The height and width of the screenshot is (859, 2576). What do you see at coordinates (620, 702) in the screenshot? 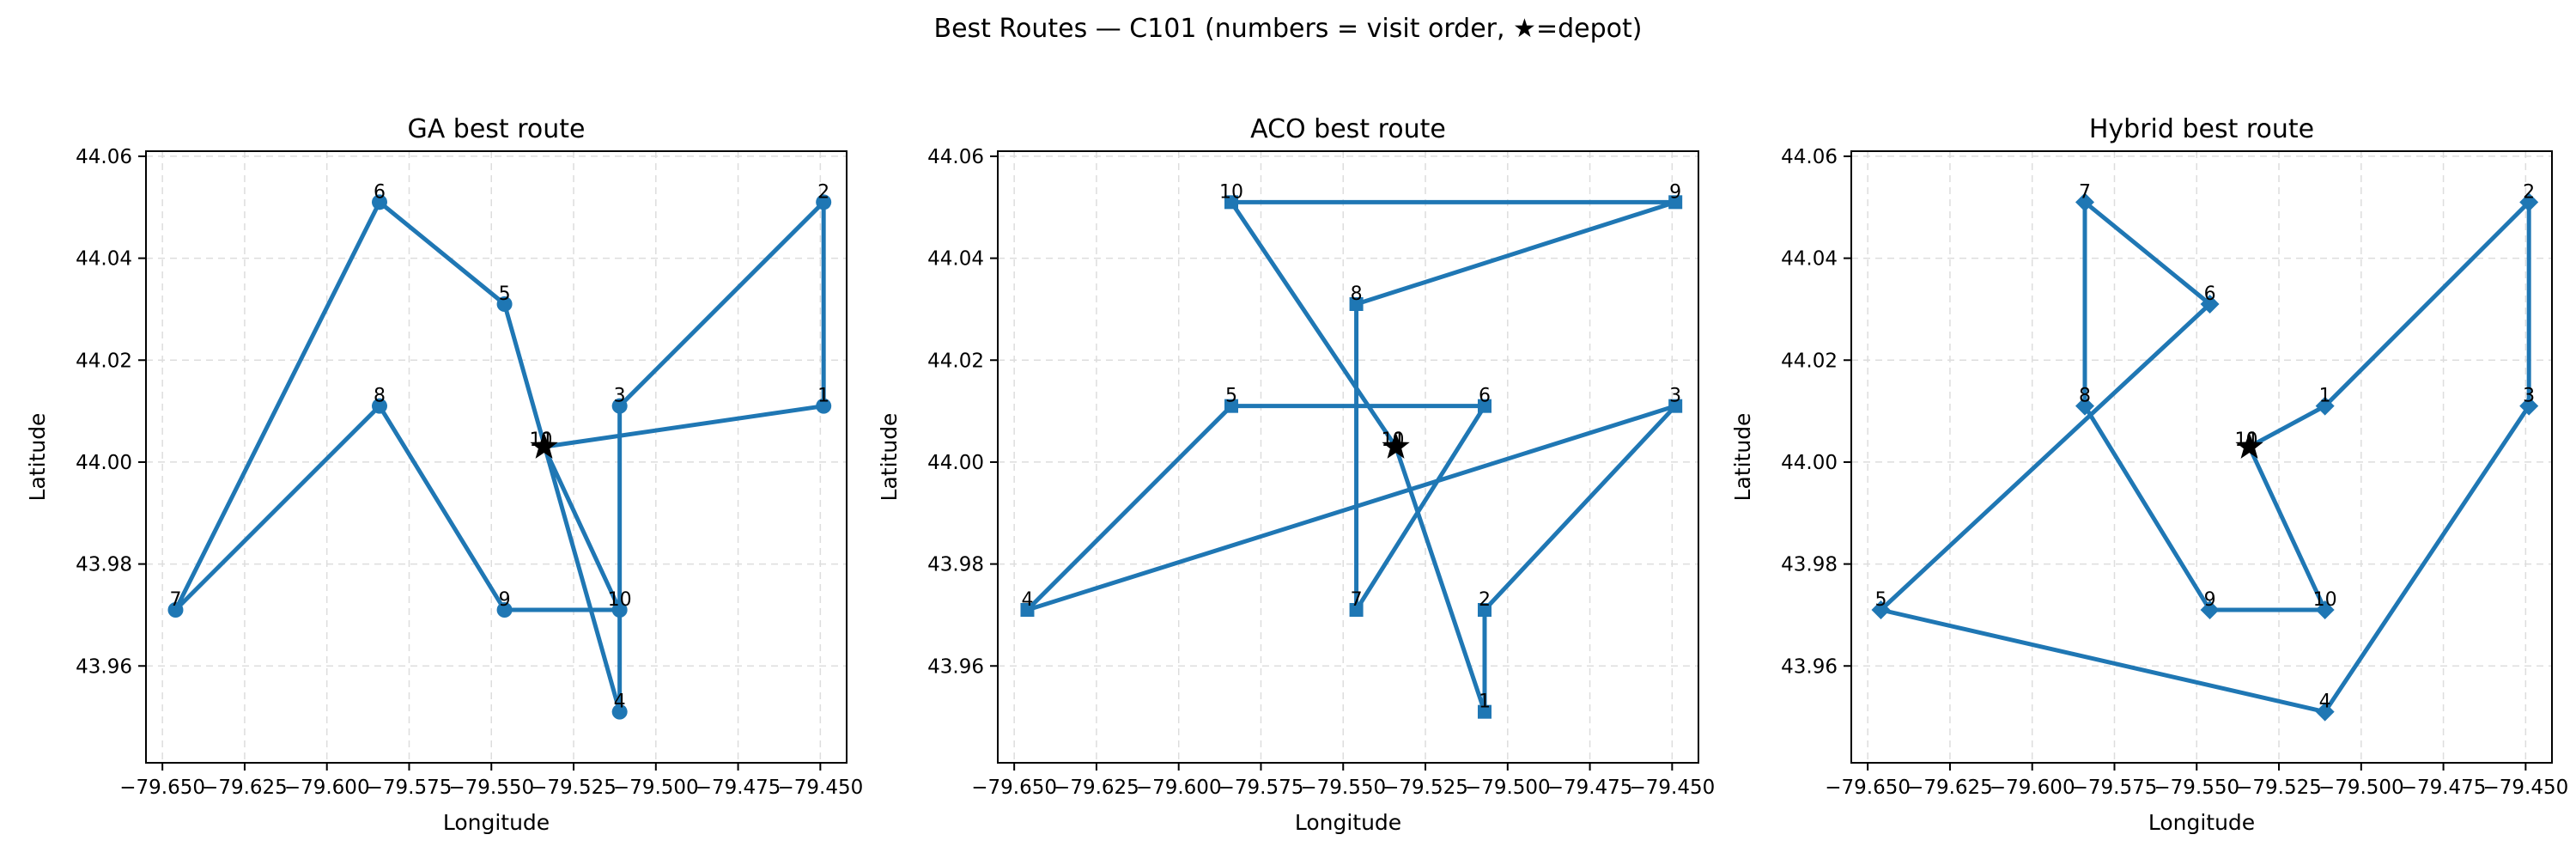
I see `visit-order-label: 4` at bounding box center [620, 702].